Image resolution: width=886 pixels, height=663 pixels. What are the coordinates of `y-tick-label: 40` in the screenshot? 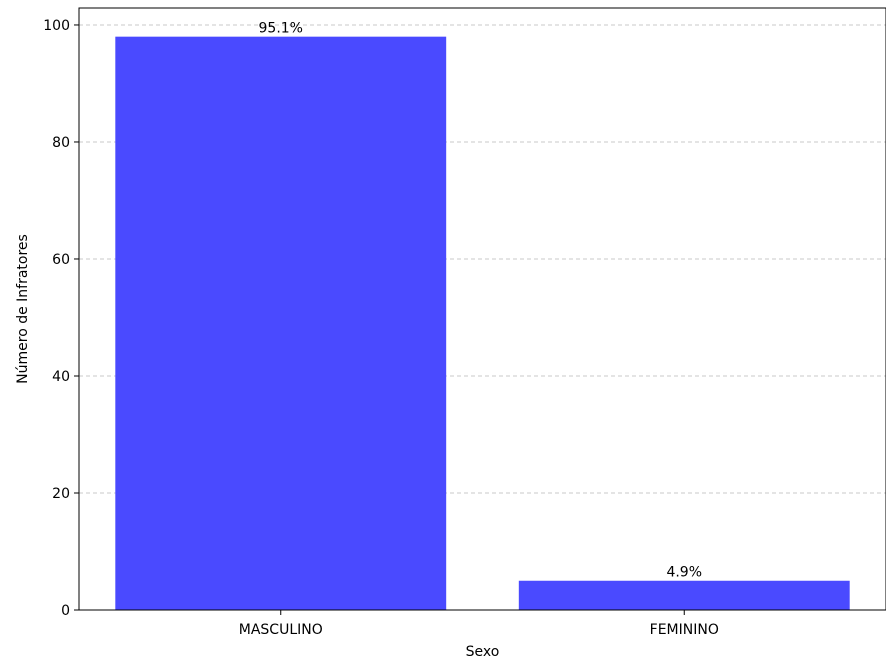 It's located at (61, 377).